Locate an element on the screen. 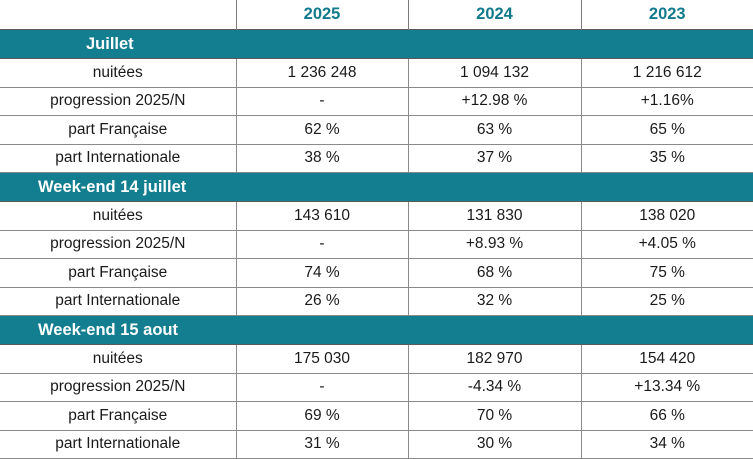 The image size is (753, 459). table-row: part Internationale 38 % 37 % 35 % is located at coordinates (376, 158).